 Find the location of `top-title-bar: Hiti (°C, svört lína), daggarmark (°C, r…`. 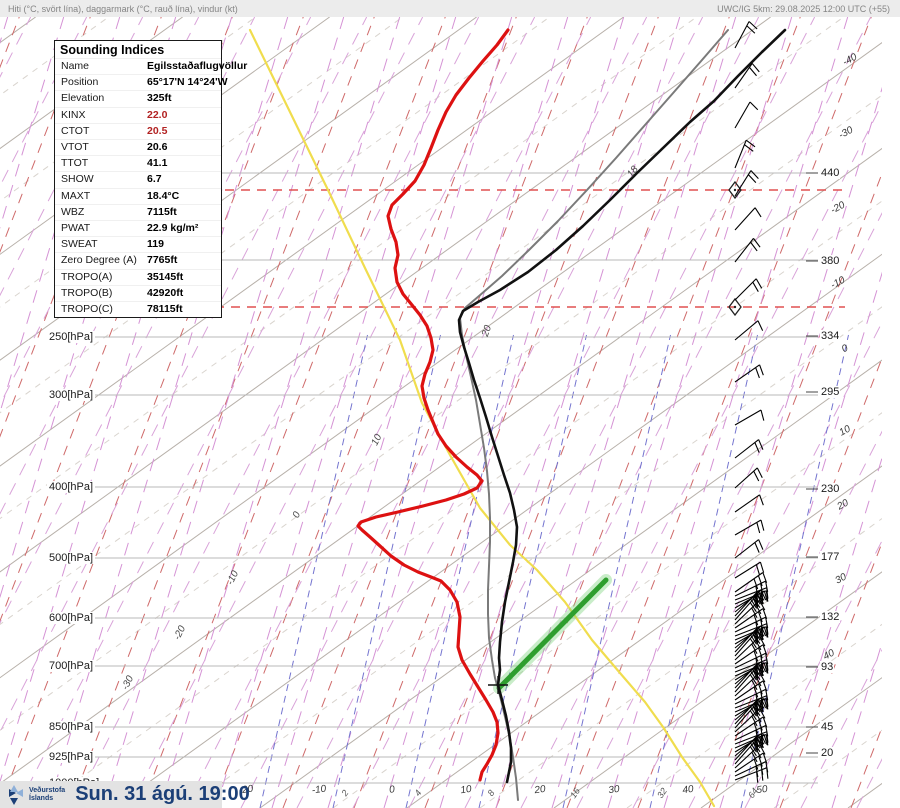

top-title-bar: Hiti (°C, svört lína), daggarmark (°C, r… is located at coordinates (450, 8).